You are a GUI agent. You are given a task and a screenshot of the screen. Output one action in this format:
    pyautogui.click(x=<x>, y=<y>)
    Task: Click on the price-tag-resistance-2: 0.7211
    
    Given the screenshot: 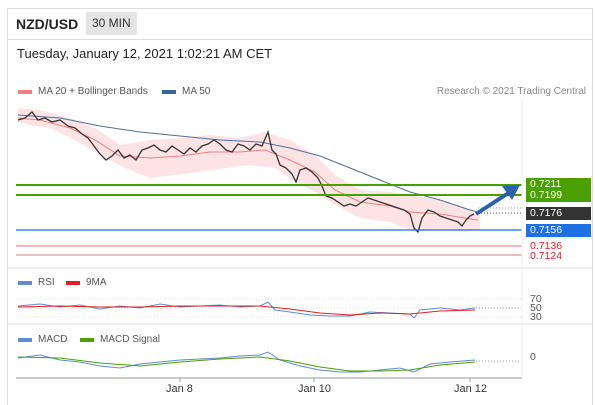 What is the action you would take?
    pyautogui.click(x=558, y=184)
    